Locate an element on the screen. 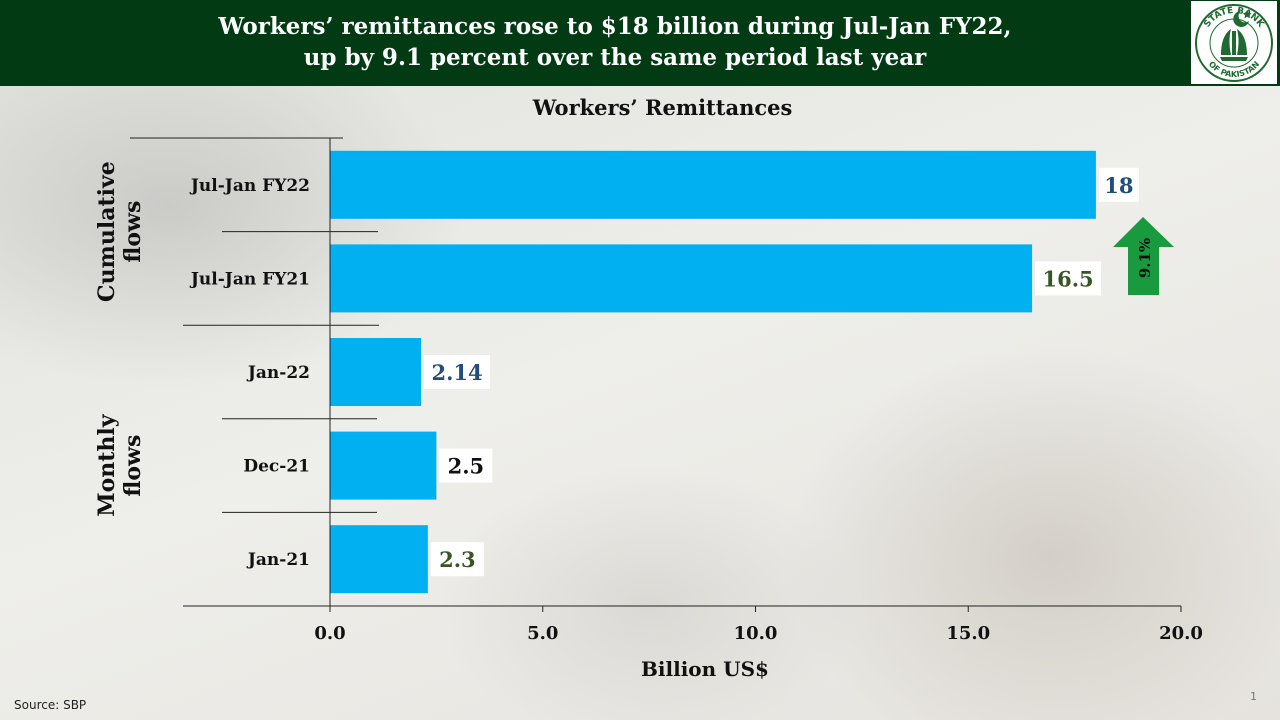  x-tick-label: 20.0 is located at coordinates (1181, 633).